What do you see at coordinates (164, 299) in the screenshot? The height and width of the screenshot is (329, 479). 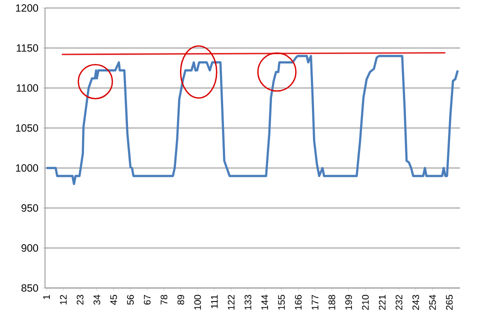 I see `x-tick-label: 78` at bounding box center [164, 299].